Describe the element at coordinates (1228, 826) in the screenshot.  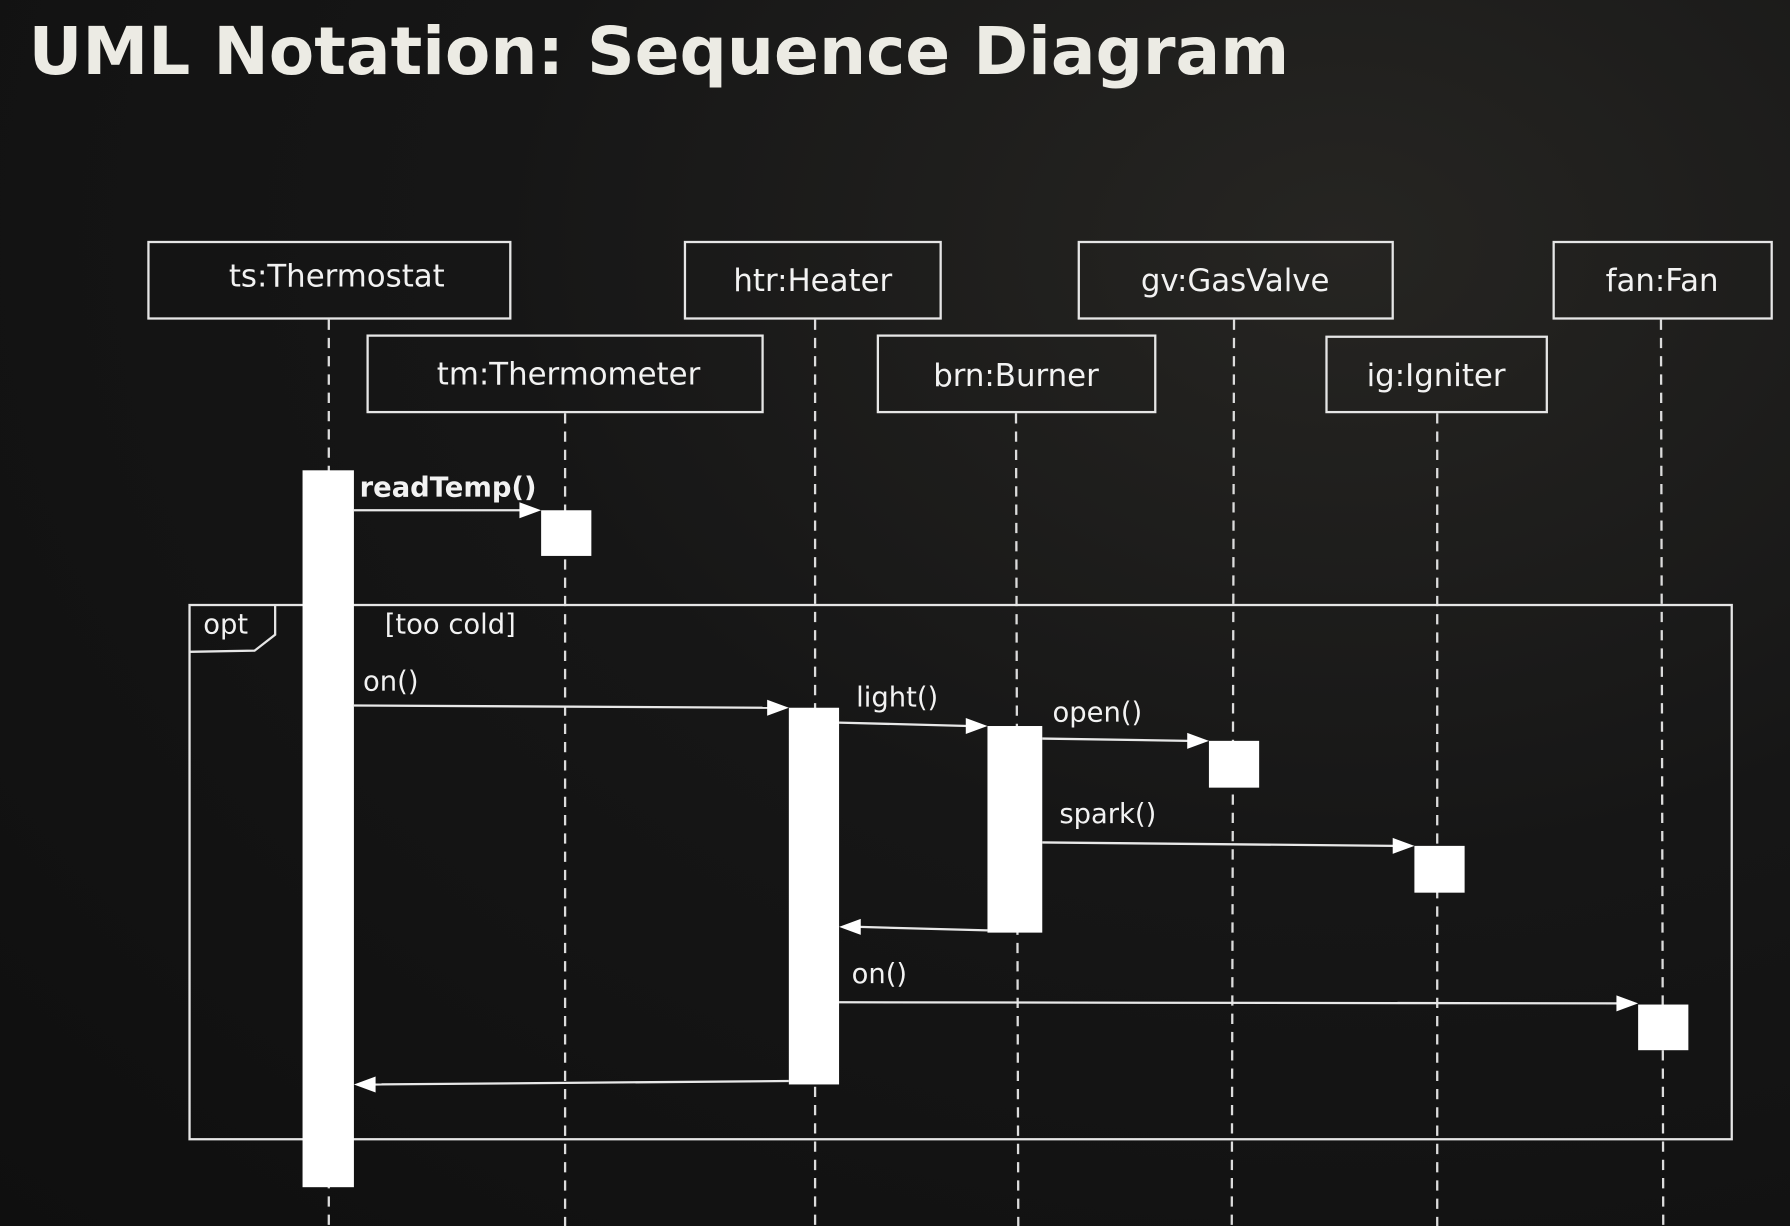
I see `message-spark: spark()` at that location.